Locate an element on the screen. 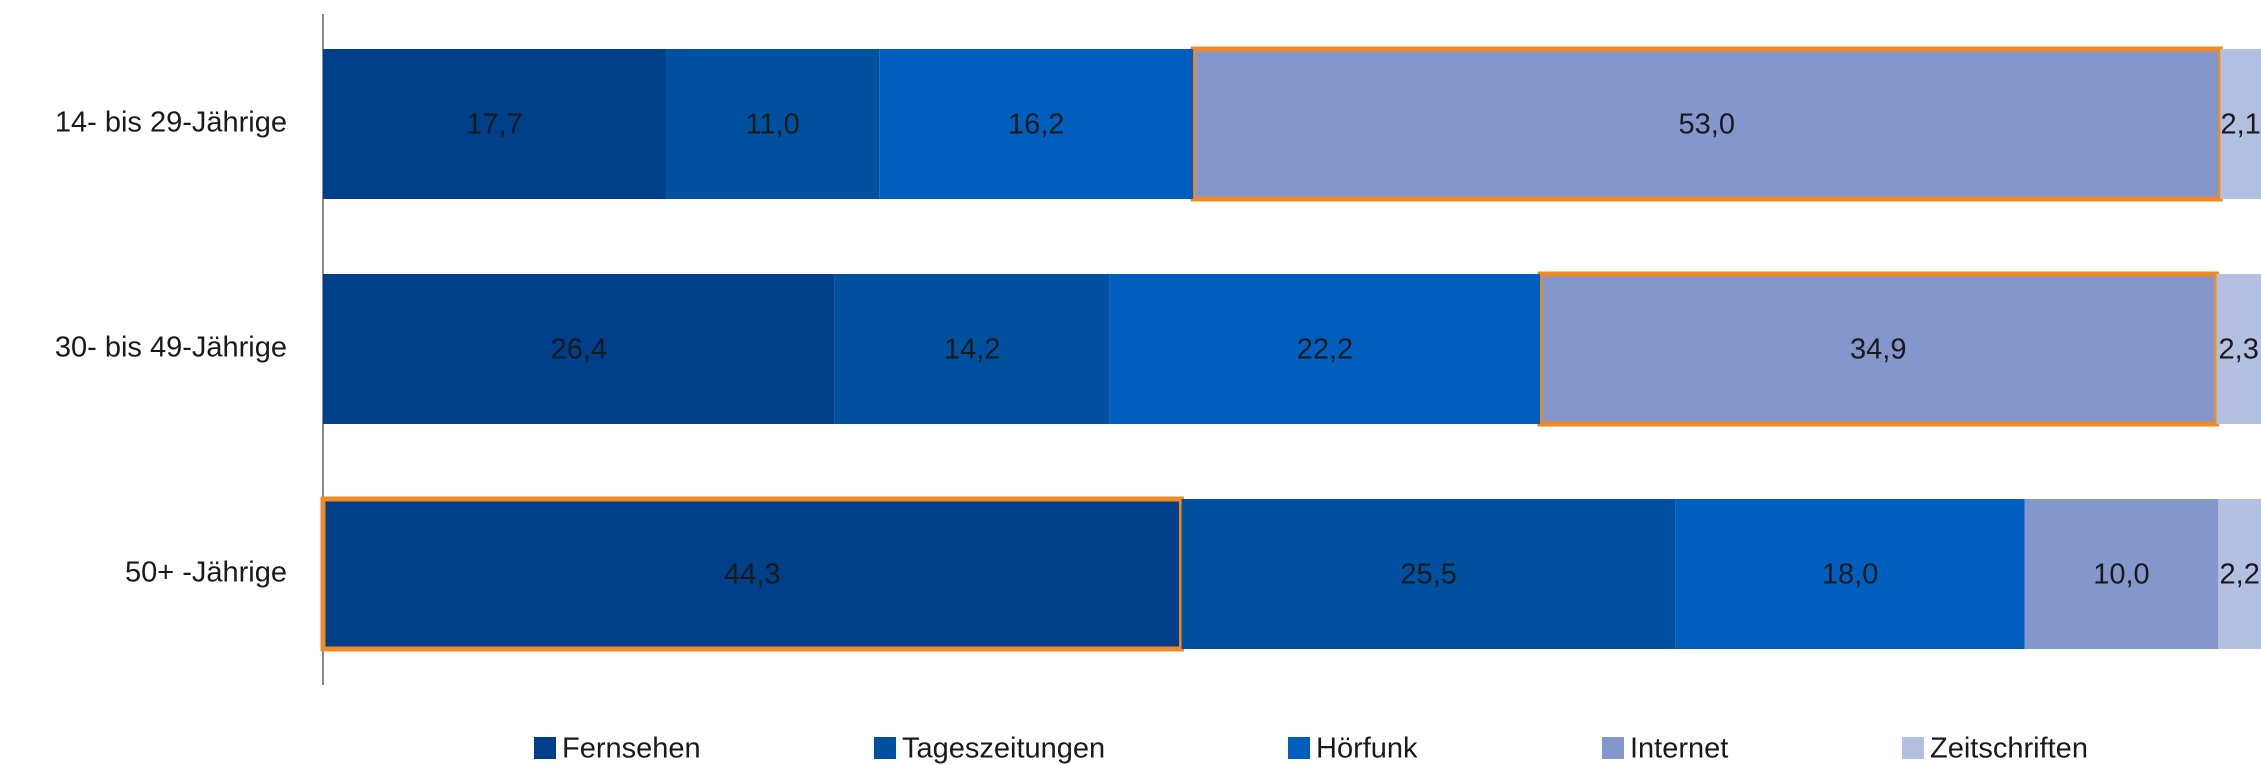 The height and width of the screenshot is (765, 2261). value-label: 26,4 is located at coordinates (579, 350).